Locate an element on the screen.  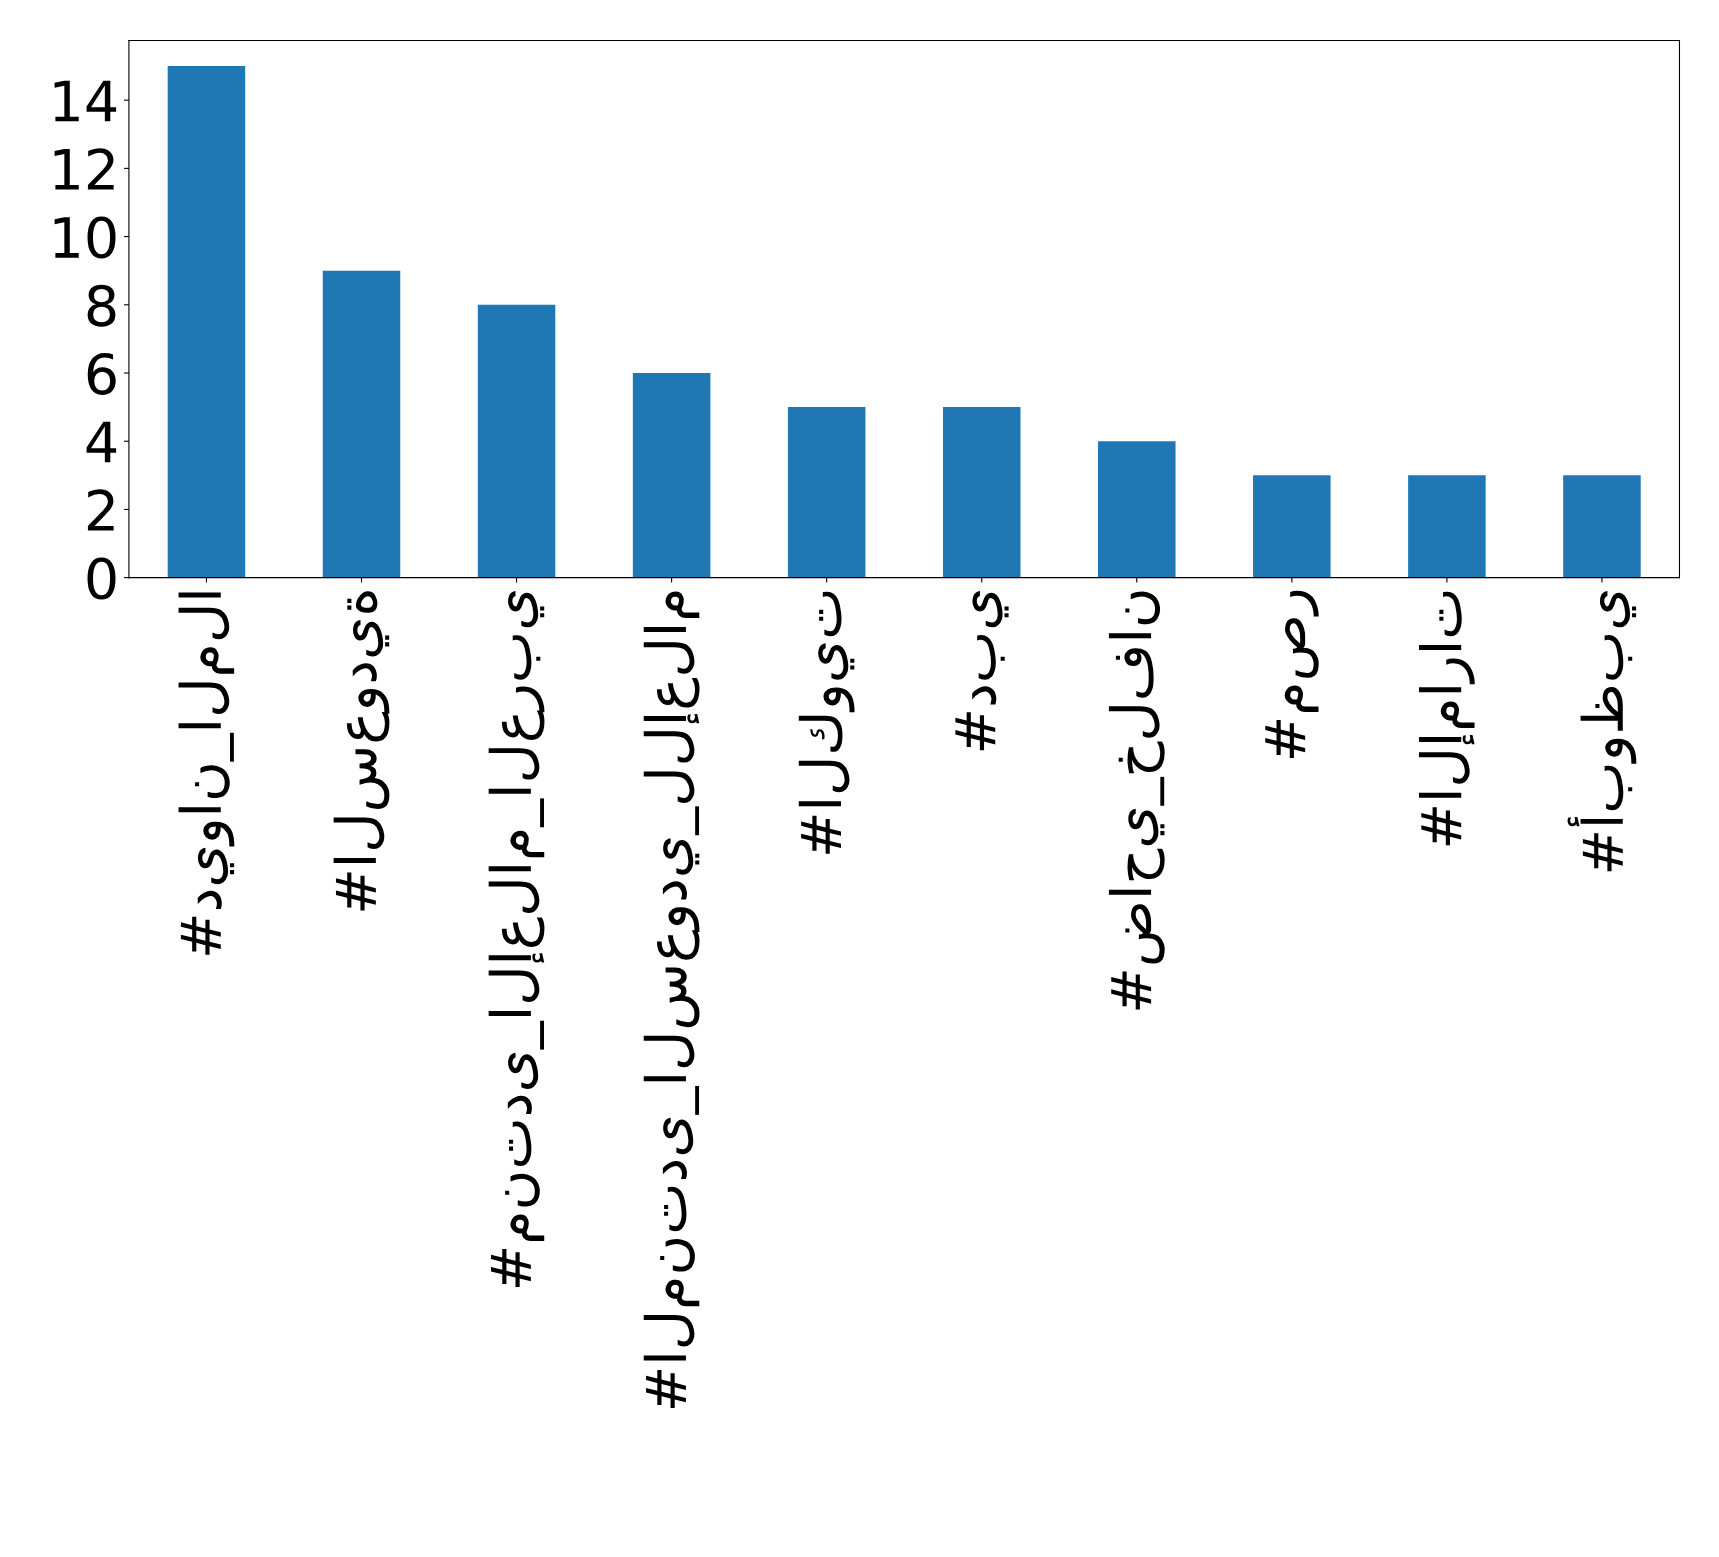
x-tick-label: #الكويت is located at coordinates (826, 722).